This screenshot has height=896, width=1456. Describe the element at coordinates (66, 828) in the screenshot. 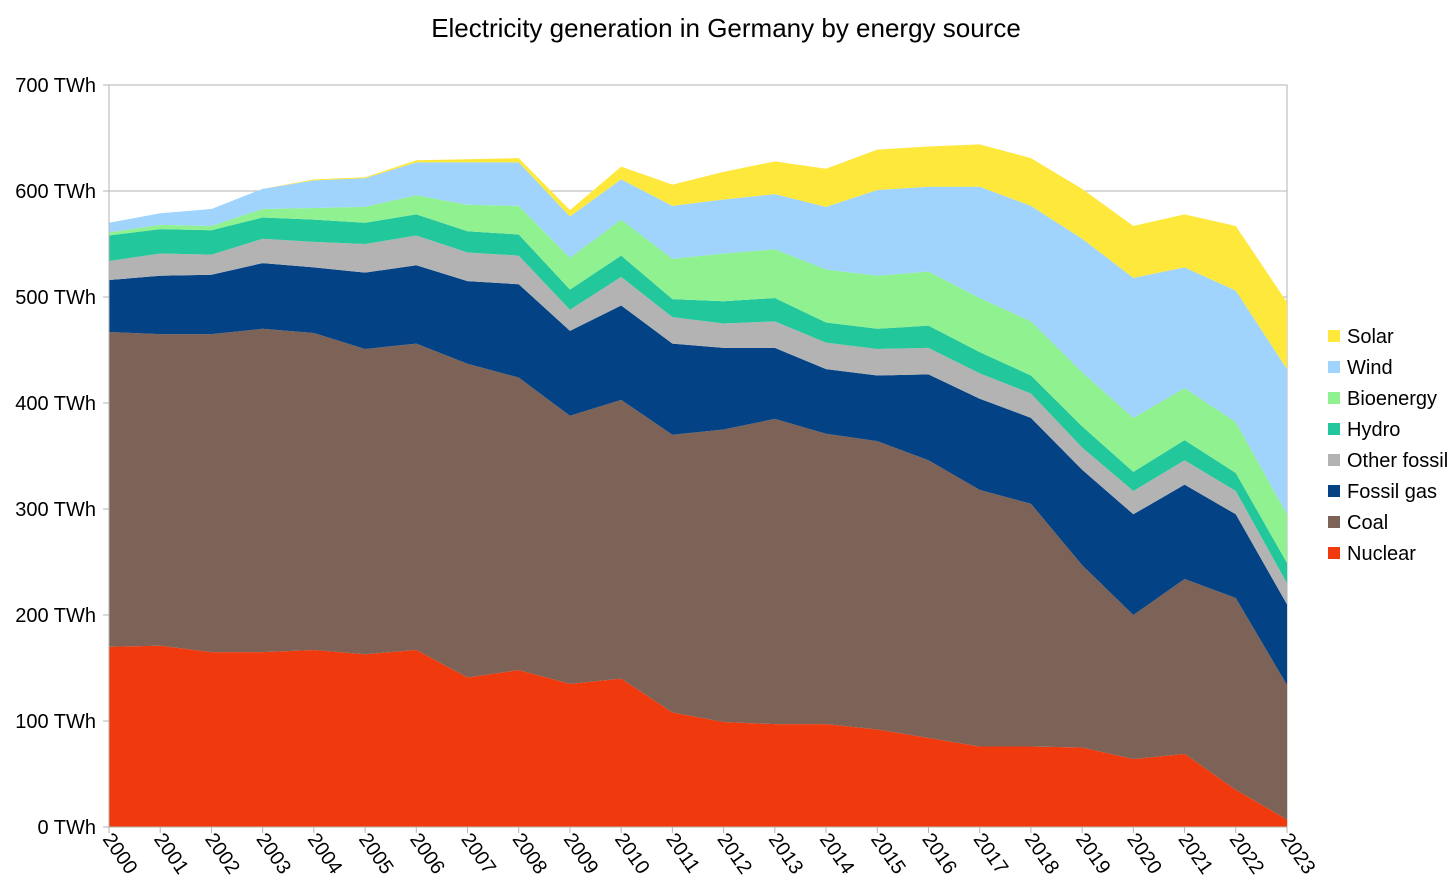

I see `y-tick-label: 0 TWh` at that location.